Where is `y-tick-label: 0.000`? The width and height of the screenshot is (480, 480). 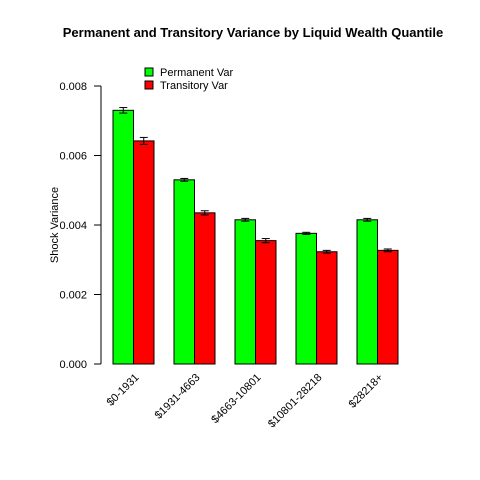 y-tick-label: 0.000 is located at coordinates (73, 365).